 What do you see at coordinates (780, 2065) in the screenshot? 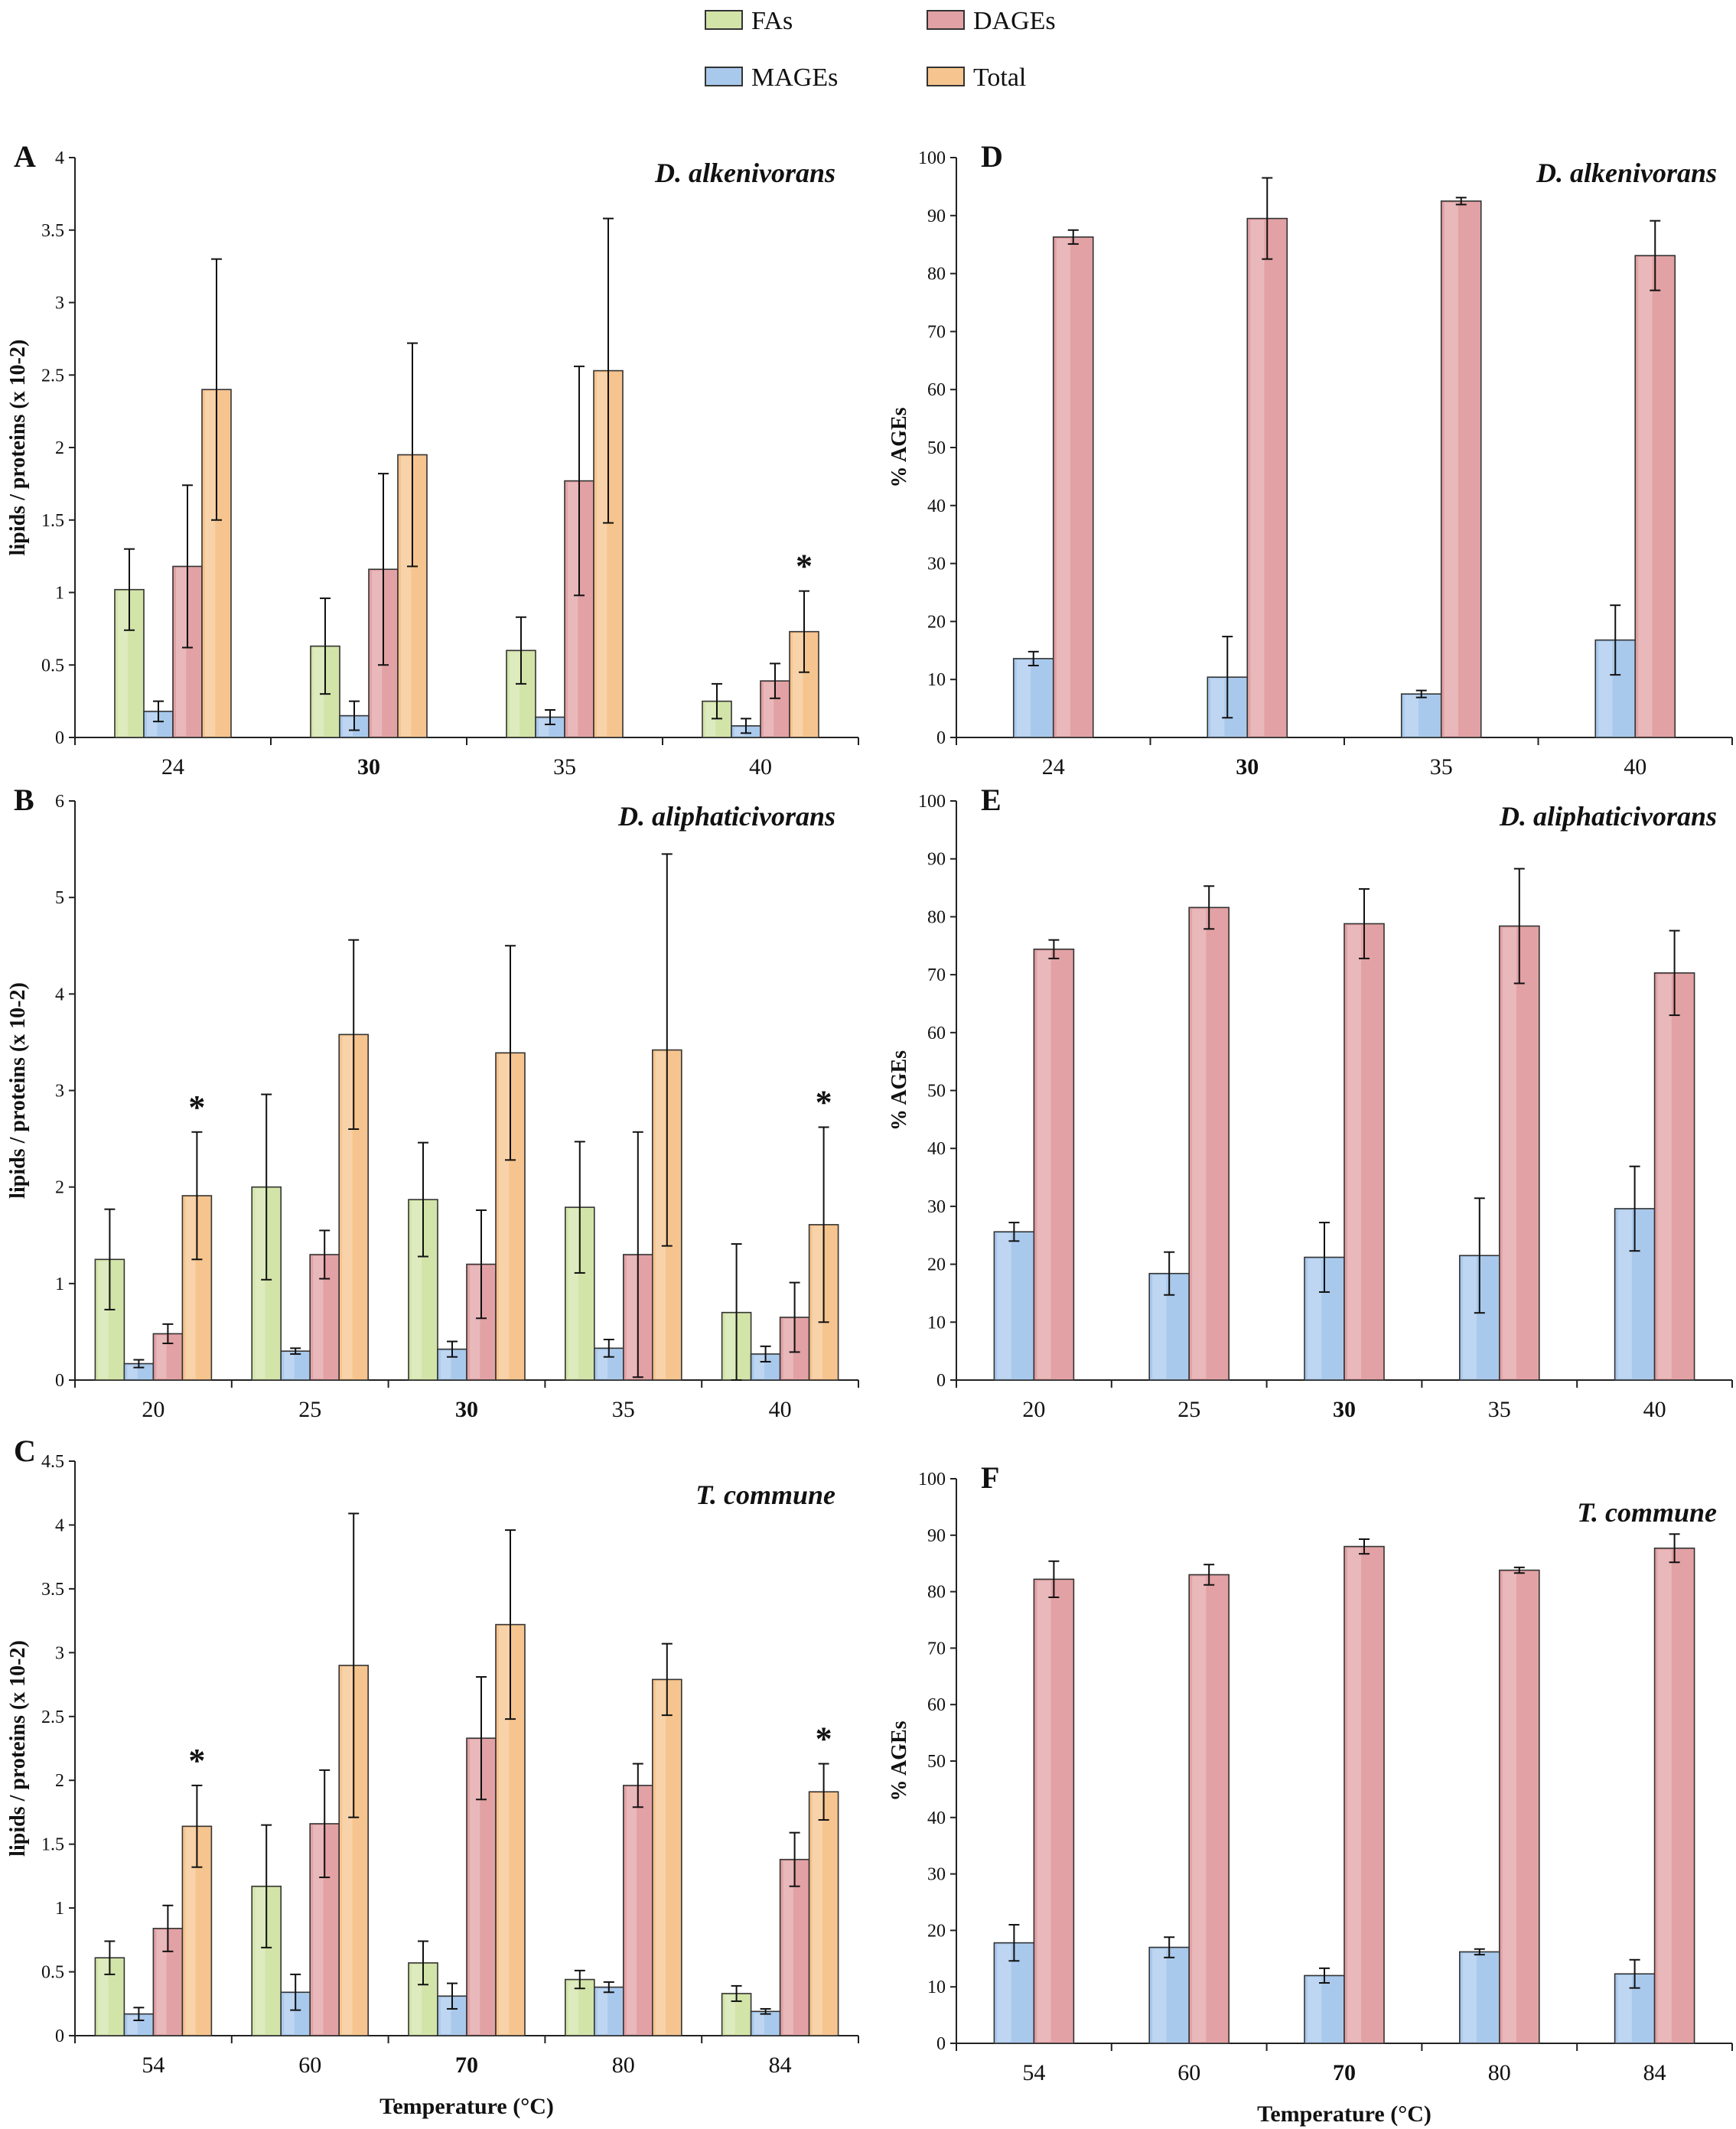
I see `x-tick-label: 84` at bounding box center [780, 2065].